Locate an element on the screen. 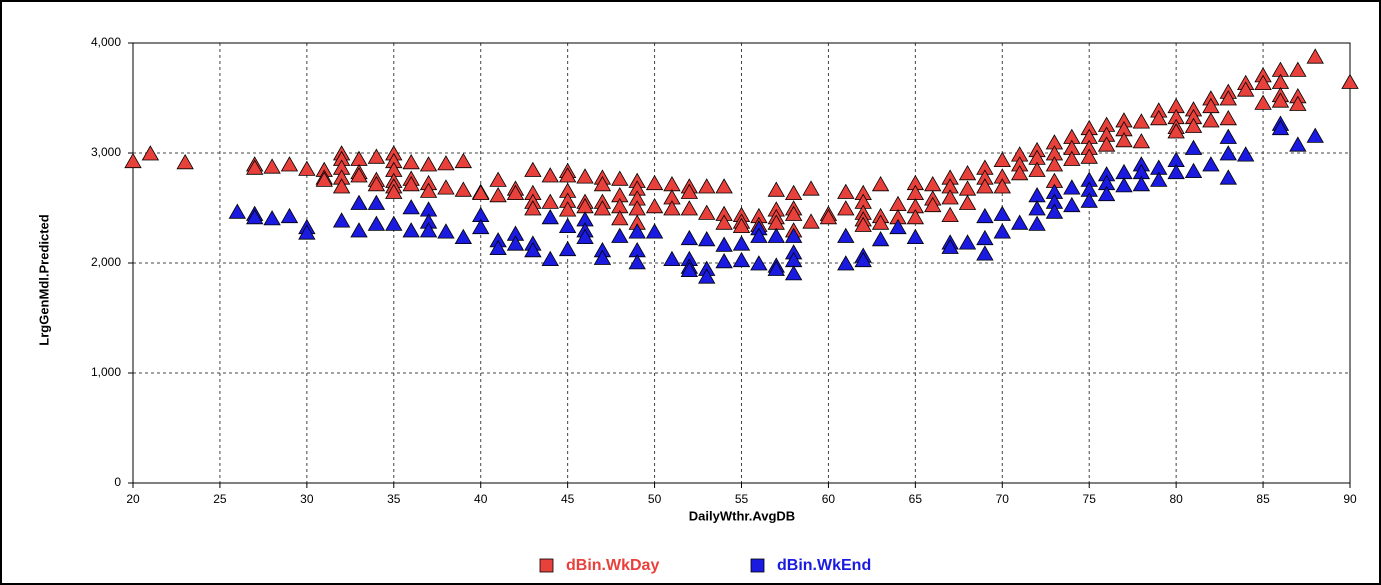 The width and height of the screenshot is (1381, 585). x-tick-label: 75 is located at coordinates (1090, 499).